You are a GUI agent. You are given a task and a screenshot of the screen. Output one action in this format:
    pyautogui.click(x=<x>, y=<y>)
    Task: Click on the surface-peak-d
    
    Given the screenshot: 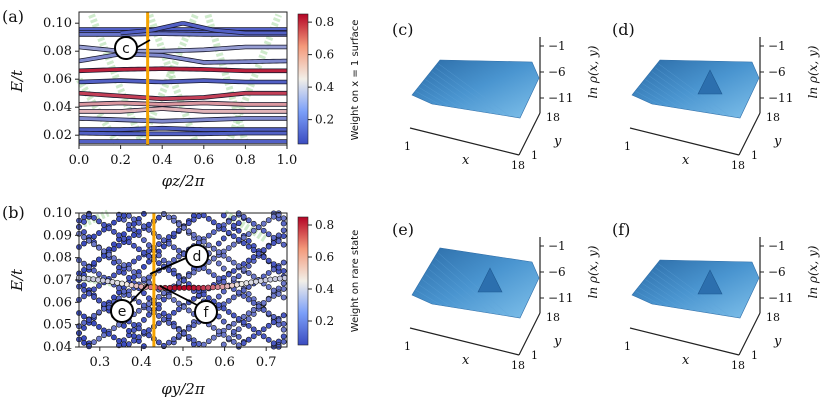 What is the action you would take?
    pyautogui.click(x=710, y=82)
    